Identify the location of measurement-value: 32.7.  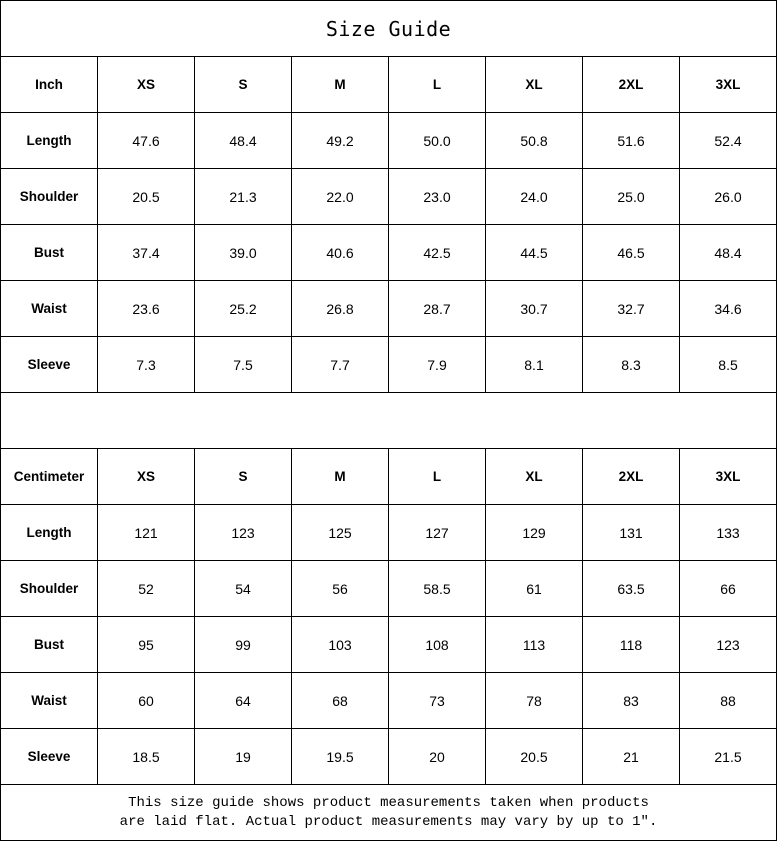
(631, 308).